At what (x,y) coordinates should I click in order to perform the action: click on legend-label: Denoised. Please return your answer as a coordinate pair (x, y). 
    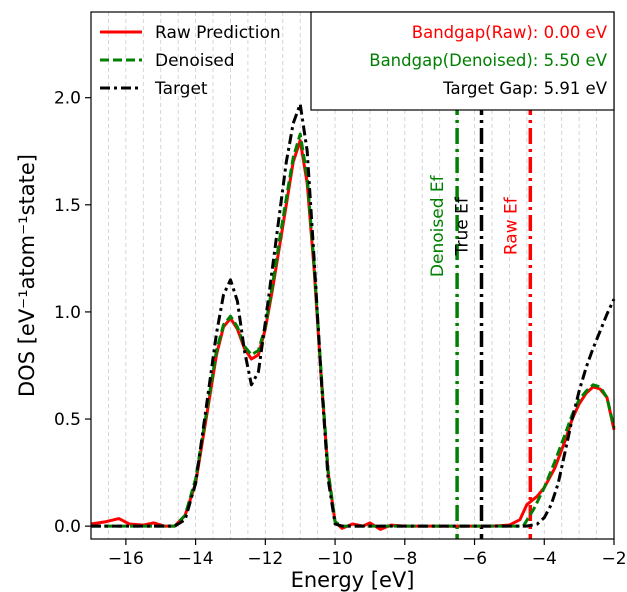
    Looking at the image, I should click on (195, 61).